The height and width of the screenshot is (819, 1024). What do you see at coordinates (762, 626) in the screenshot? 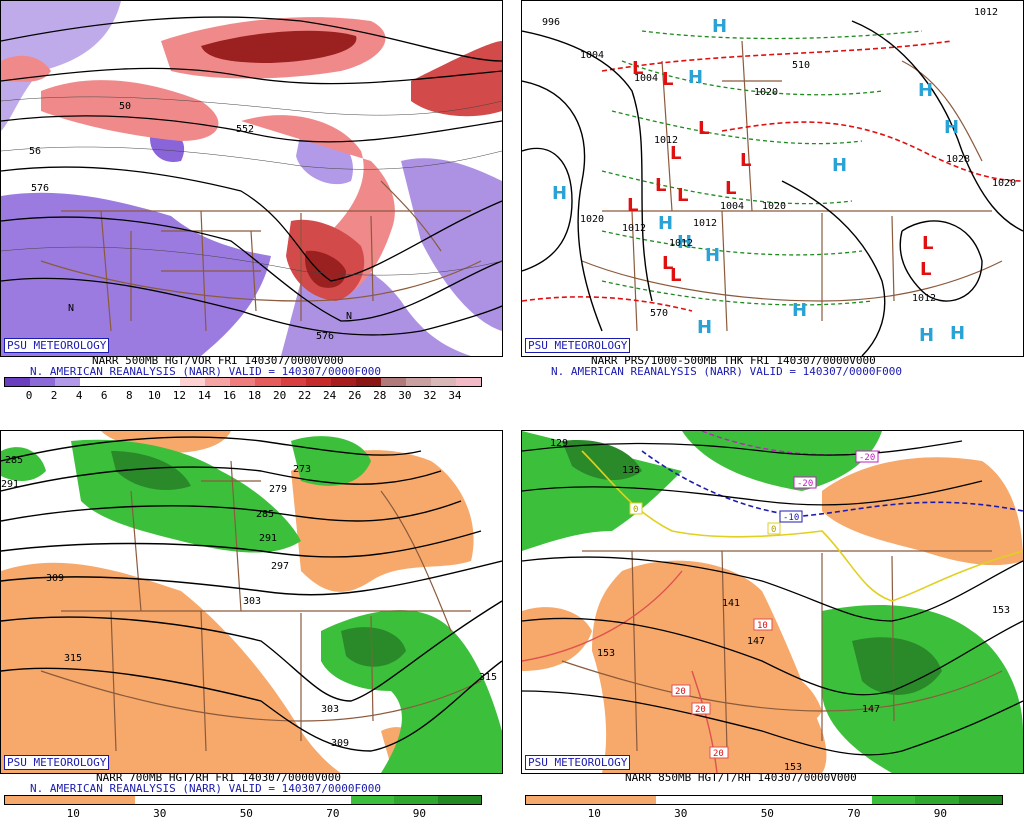
I see `svg-text: 10` at bounding box center [762, 626].